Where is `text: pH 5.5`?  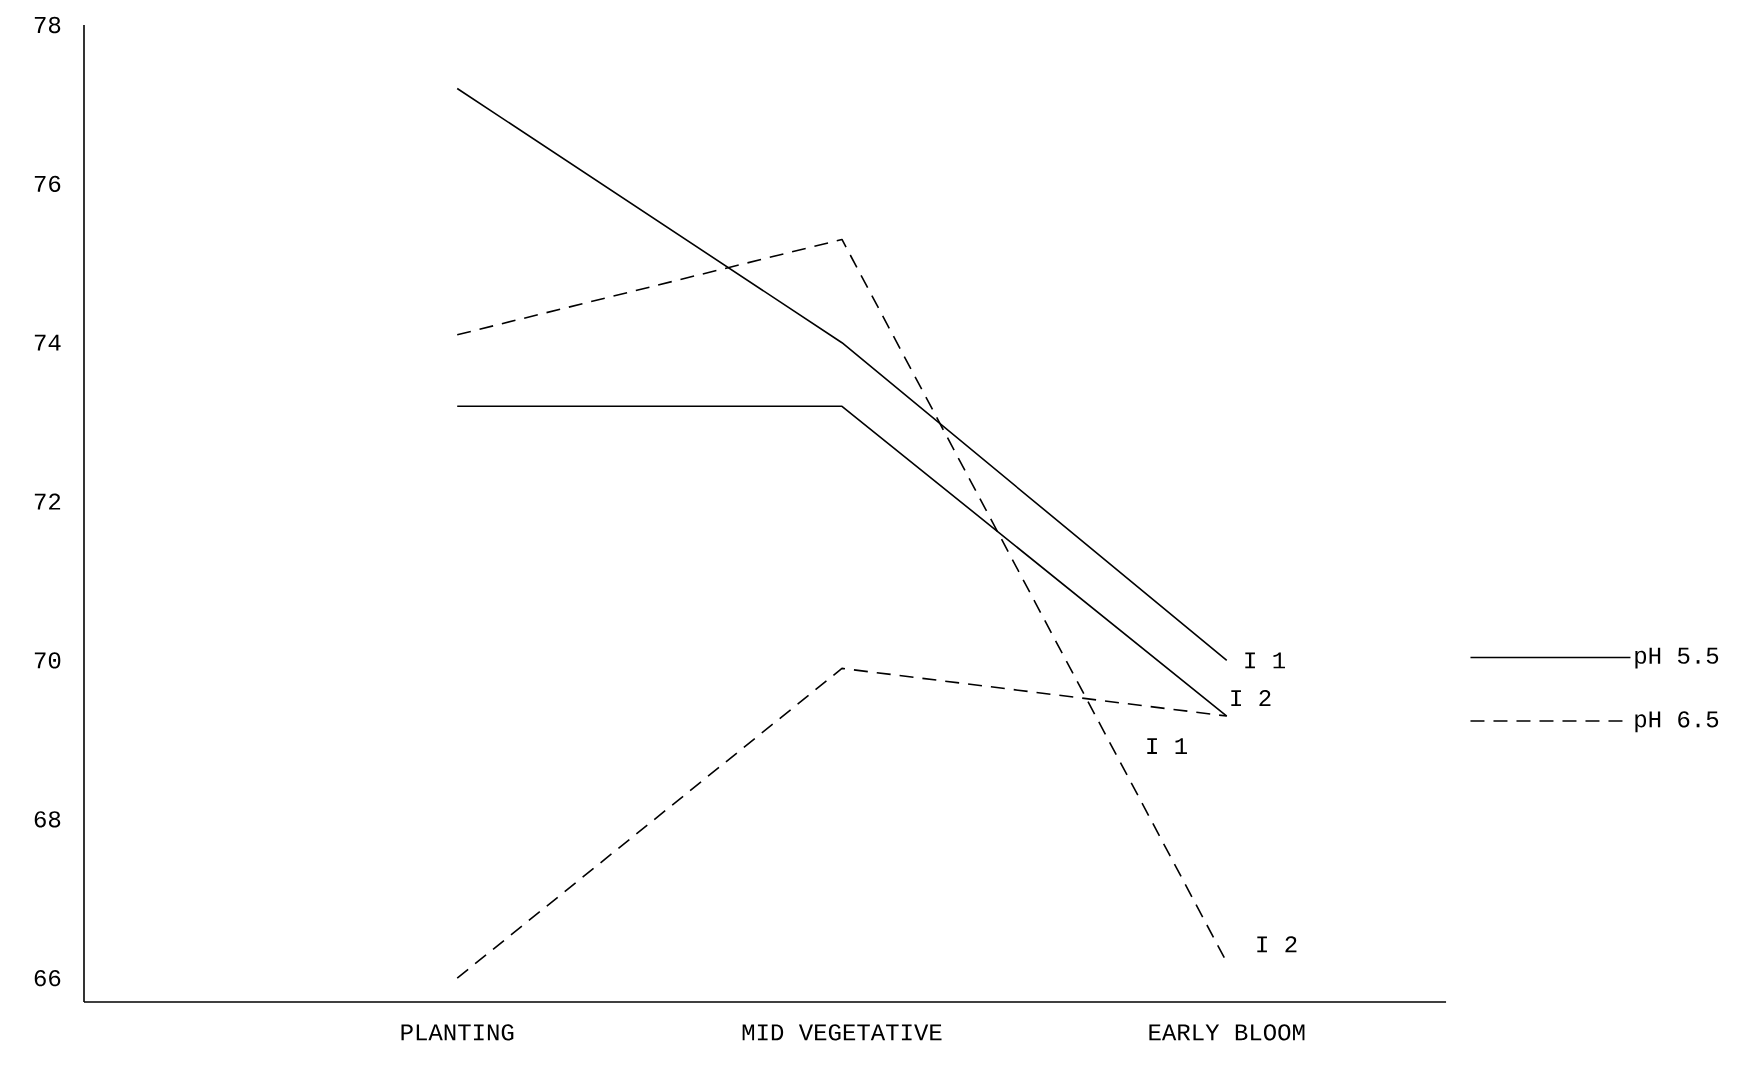 text: pH 5.5 is located at coordinates (1677, 658).